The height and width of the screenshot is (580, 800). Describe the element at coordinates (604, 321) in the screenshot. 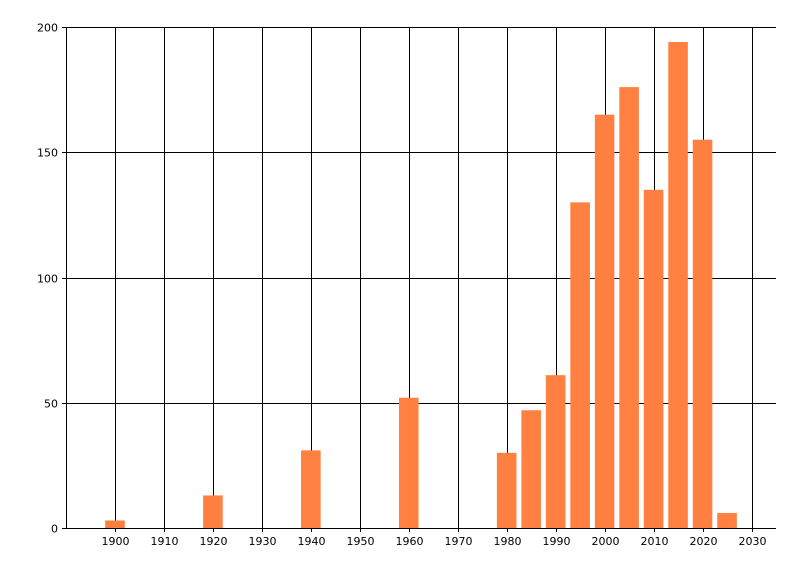

I see `bar-2000` at that location.